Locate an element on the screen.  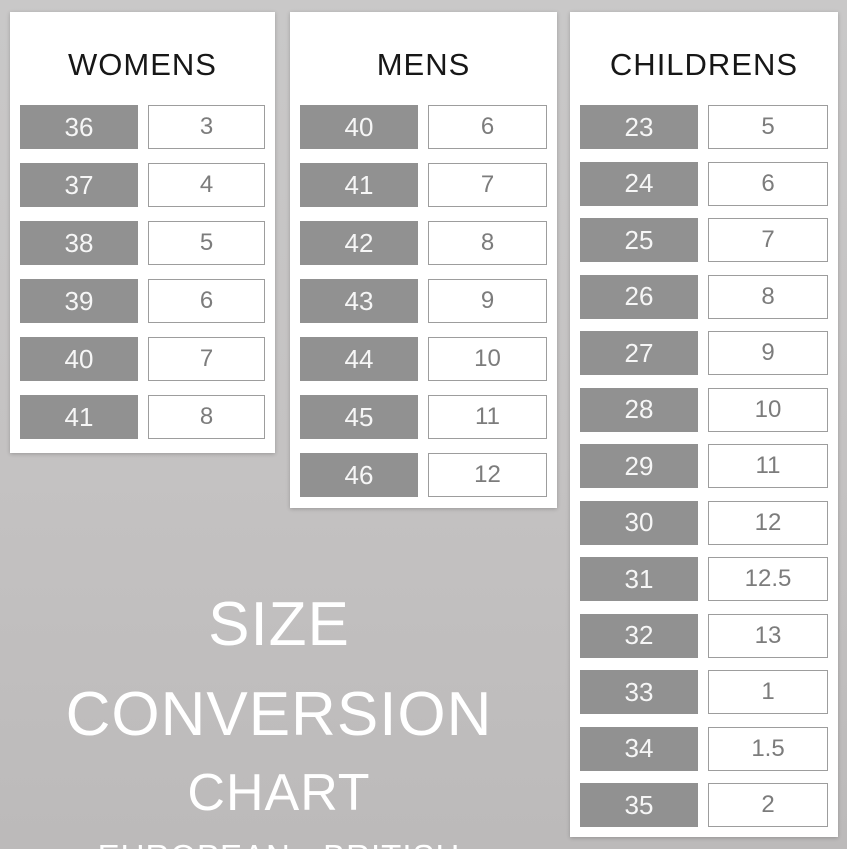
womens-size-rows: 36 3 37 4 38 5 39 6 40 7 41 8 is located at coordinates (142, 272).